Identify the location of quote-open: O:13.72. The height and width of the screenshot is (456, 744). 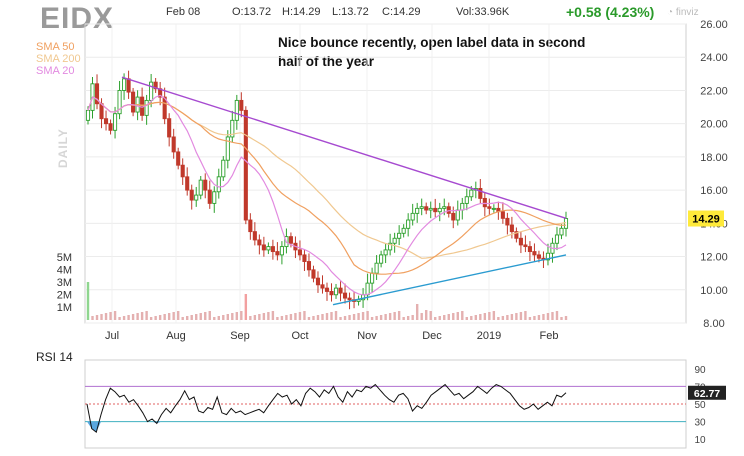
(252, 12).